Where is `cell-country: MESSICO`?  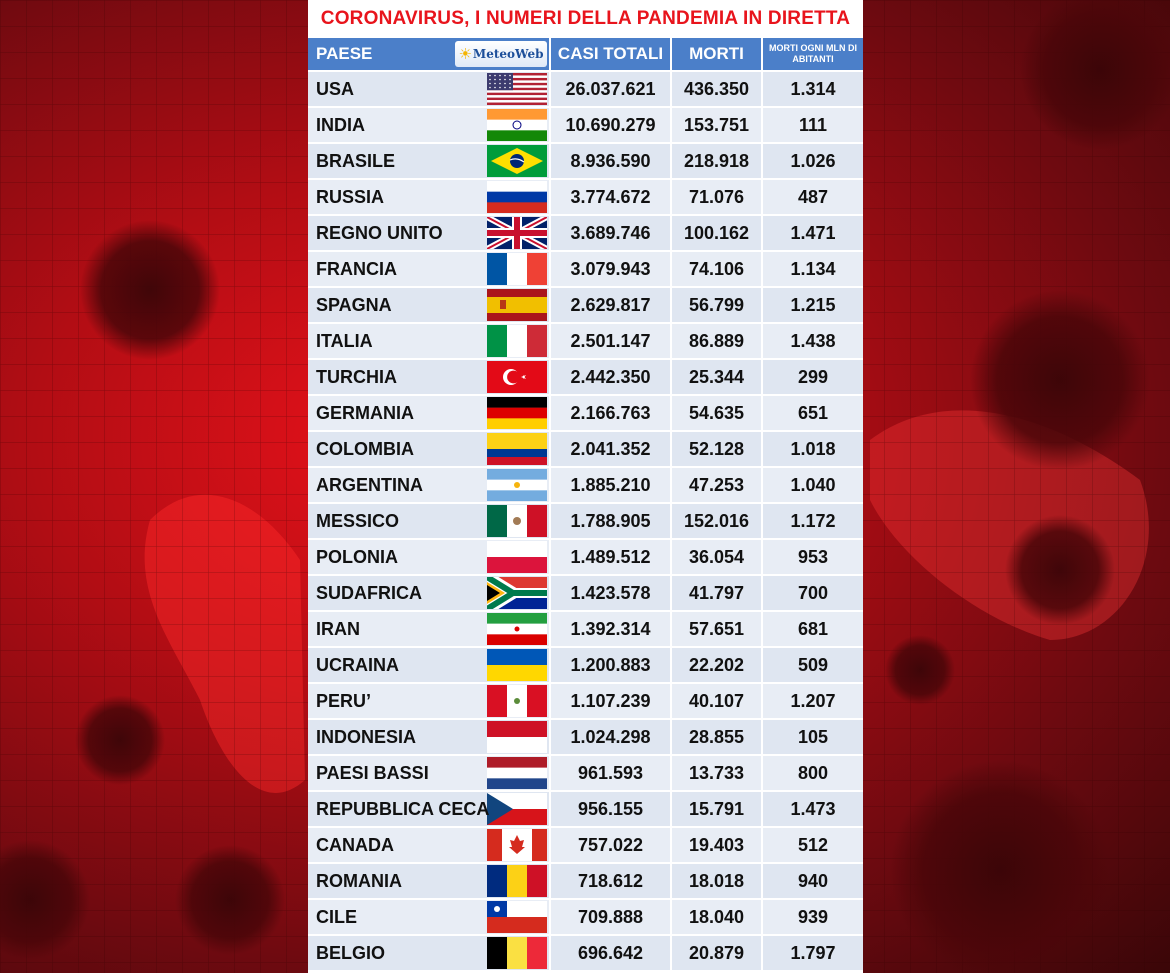 cell-country: MESSICO is located at coordinates (429, 520).